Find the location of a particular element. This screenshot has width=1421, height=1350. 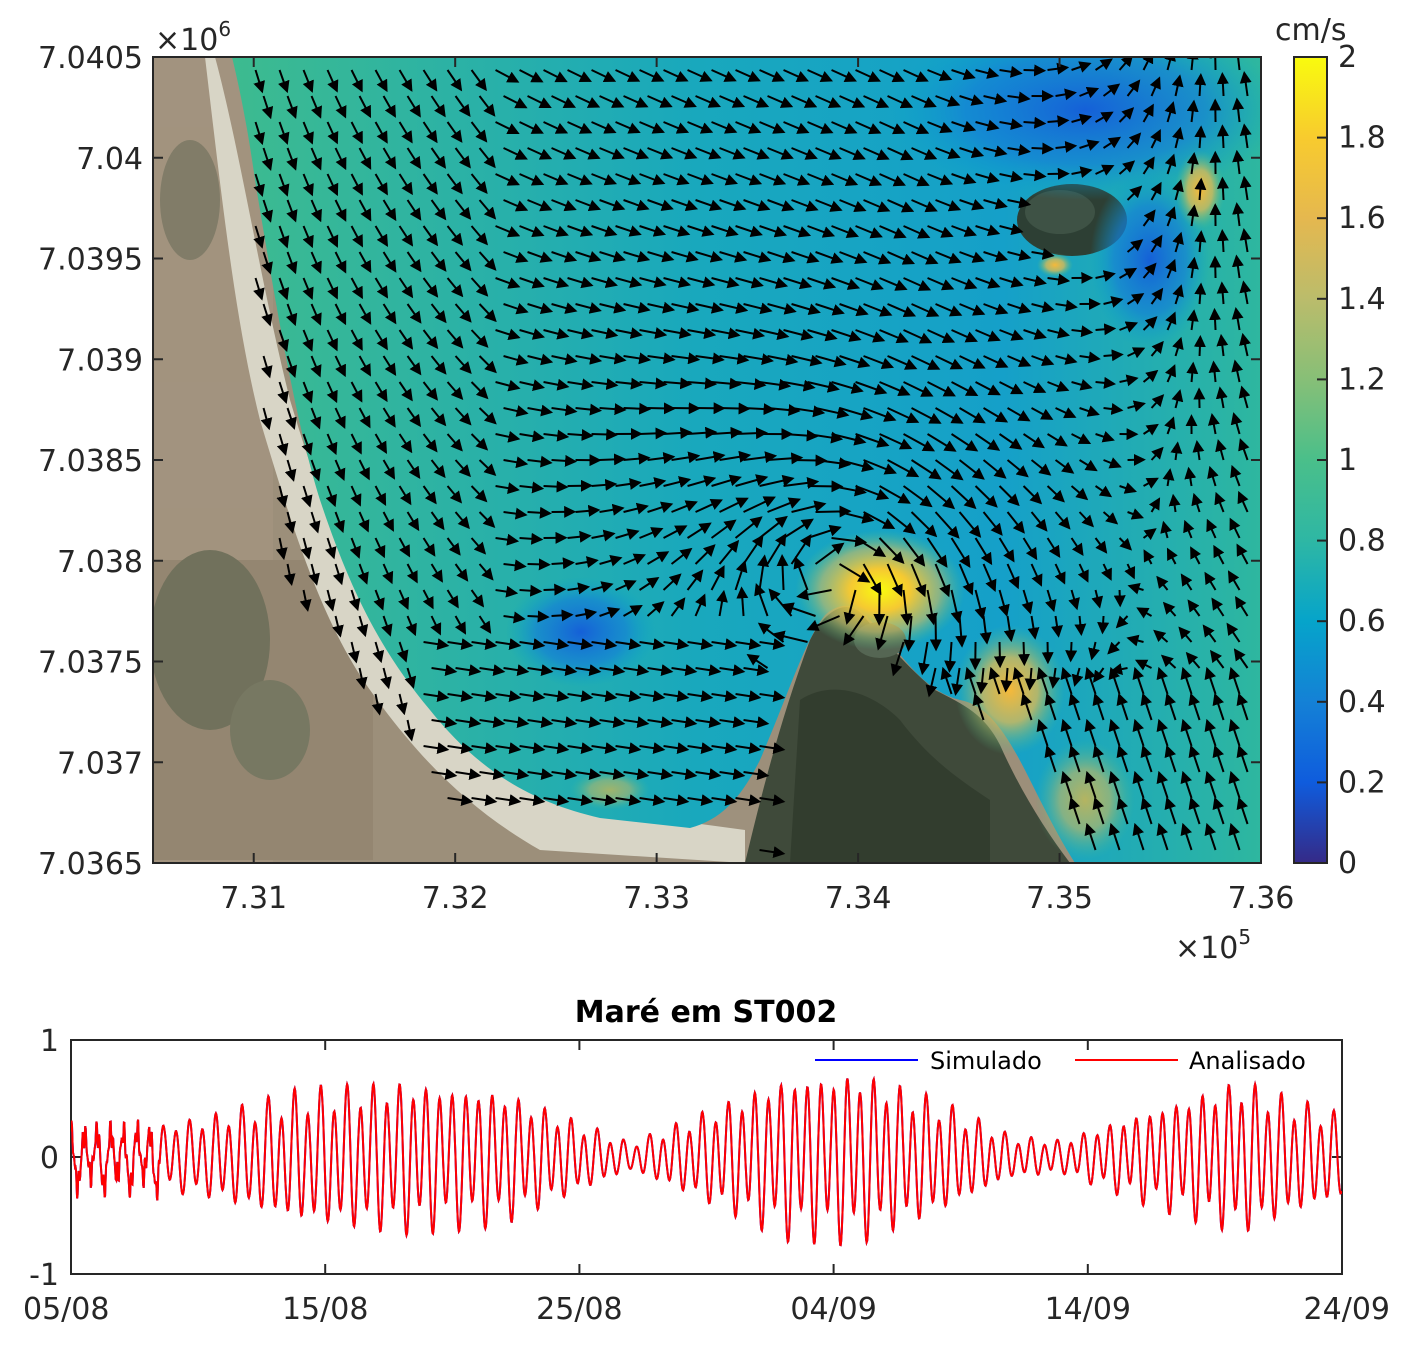

map-x-tick-label: 7.33 is located at coordinates (656, 898).